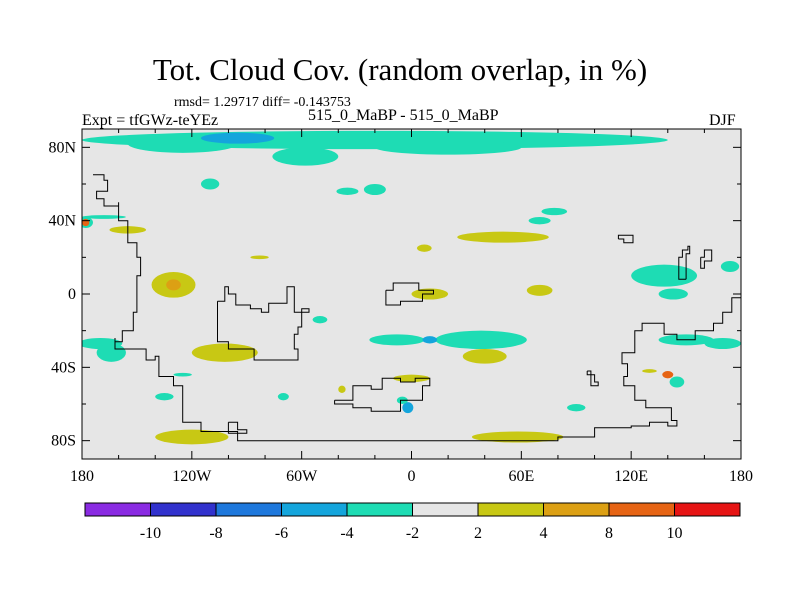  I want to click on y-tick-label: 80S, so click(63, 441).